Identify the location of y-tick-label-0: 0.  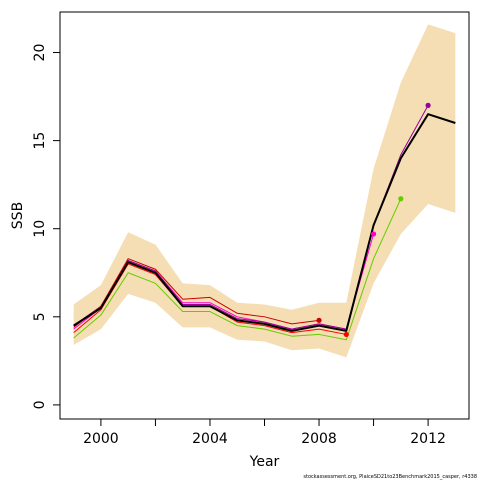
(40, 404).